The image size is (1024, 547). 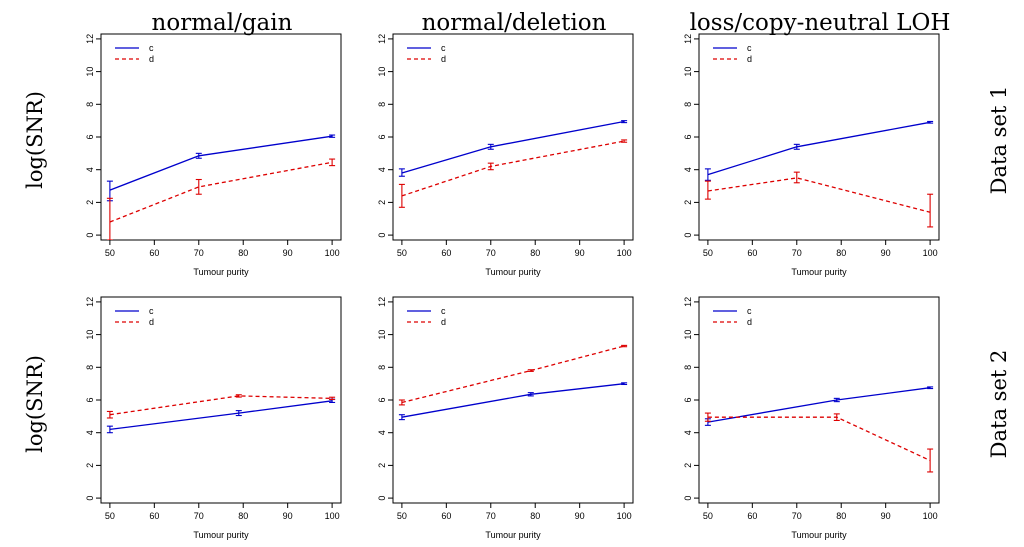 What do you see at coordinates (999, 140) in the screenshot?
I see `row-label-data-set-1: Data set 1` at bounding box center [999, 140].